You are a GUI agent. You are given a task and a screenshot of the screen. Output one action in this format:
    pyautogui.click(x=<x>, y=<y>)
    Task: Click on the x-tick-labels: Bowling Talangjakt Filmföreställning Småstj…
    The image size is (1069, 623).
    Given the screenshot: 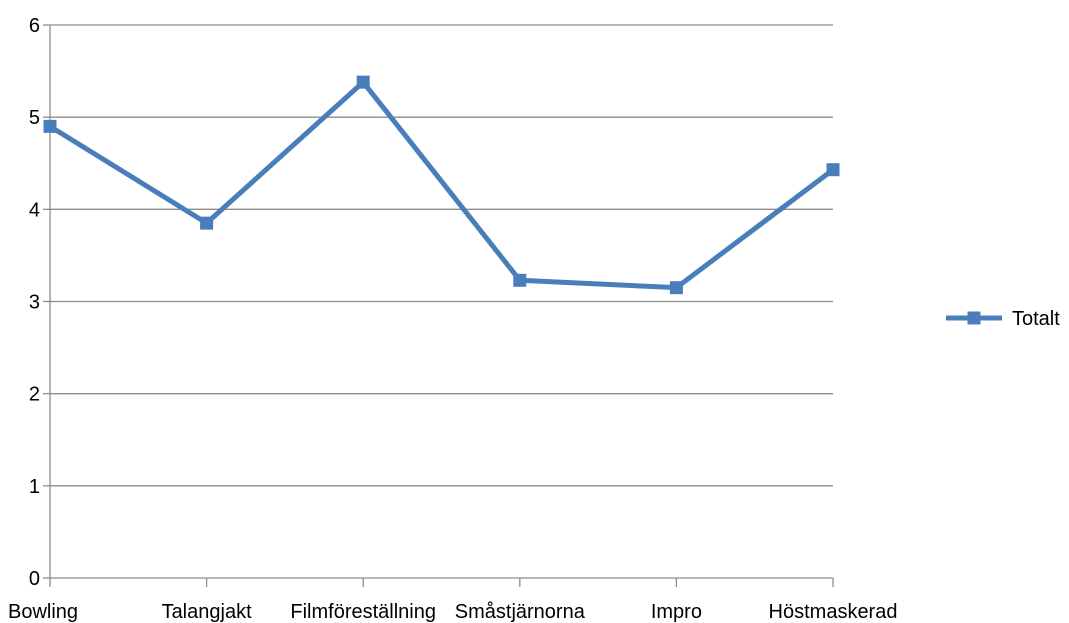 What is the action you would take?
    pyautogui.click(x=452, y=612)
    